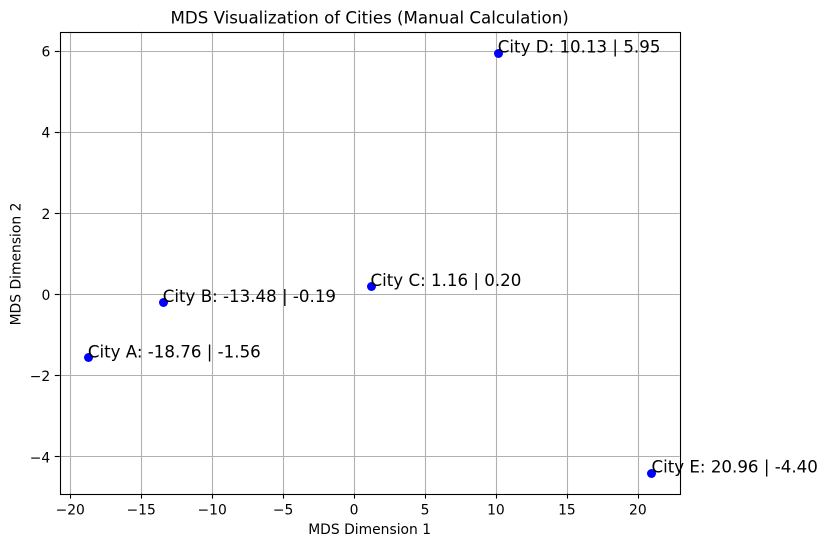 This screenshot has width=826, height=547. Describe the element at coordinates (369, 530) in the screenshot. I see `x-axis-label: MDS Dimension 1` at that location.